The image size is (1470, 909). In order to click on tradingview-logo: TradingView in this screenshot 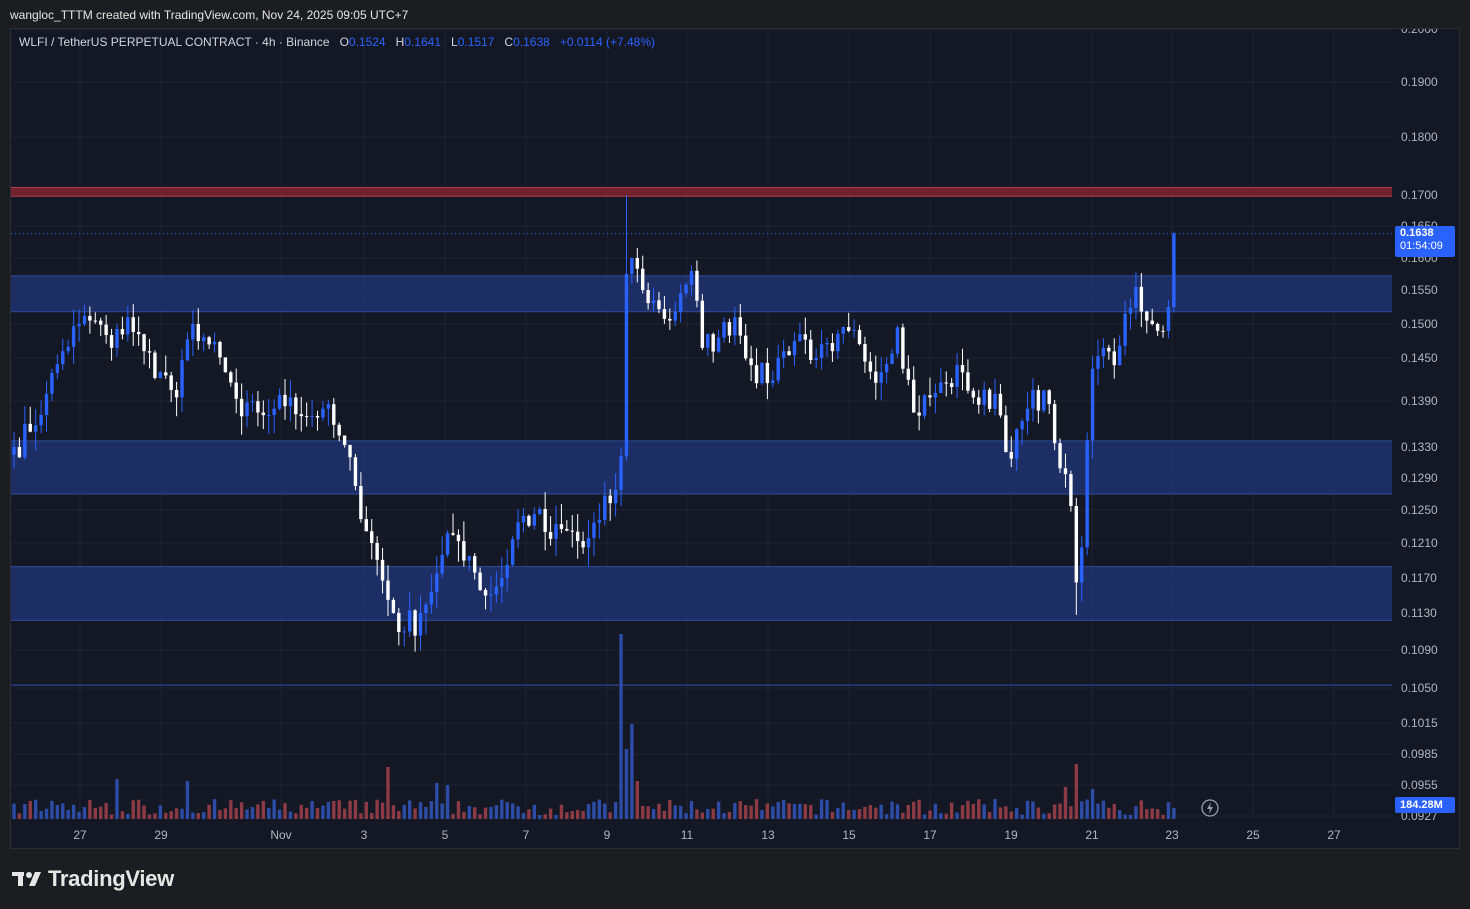, I will do `click(93, 879)`.